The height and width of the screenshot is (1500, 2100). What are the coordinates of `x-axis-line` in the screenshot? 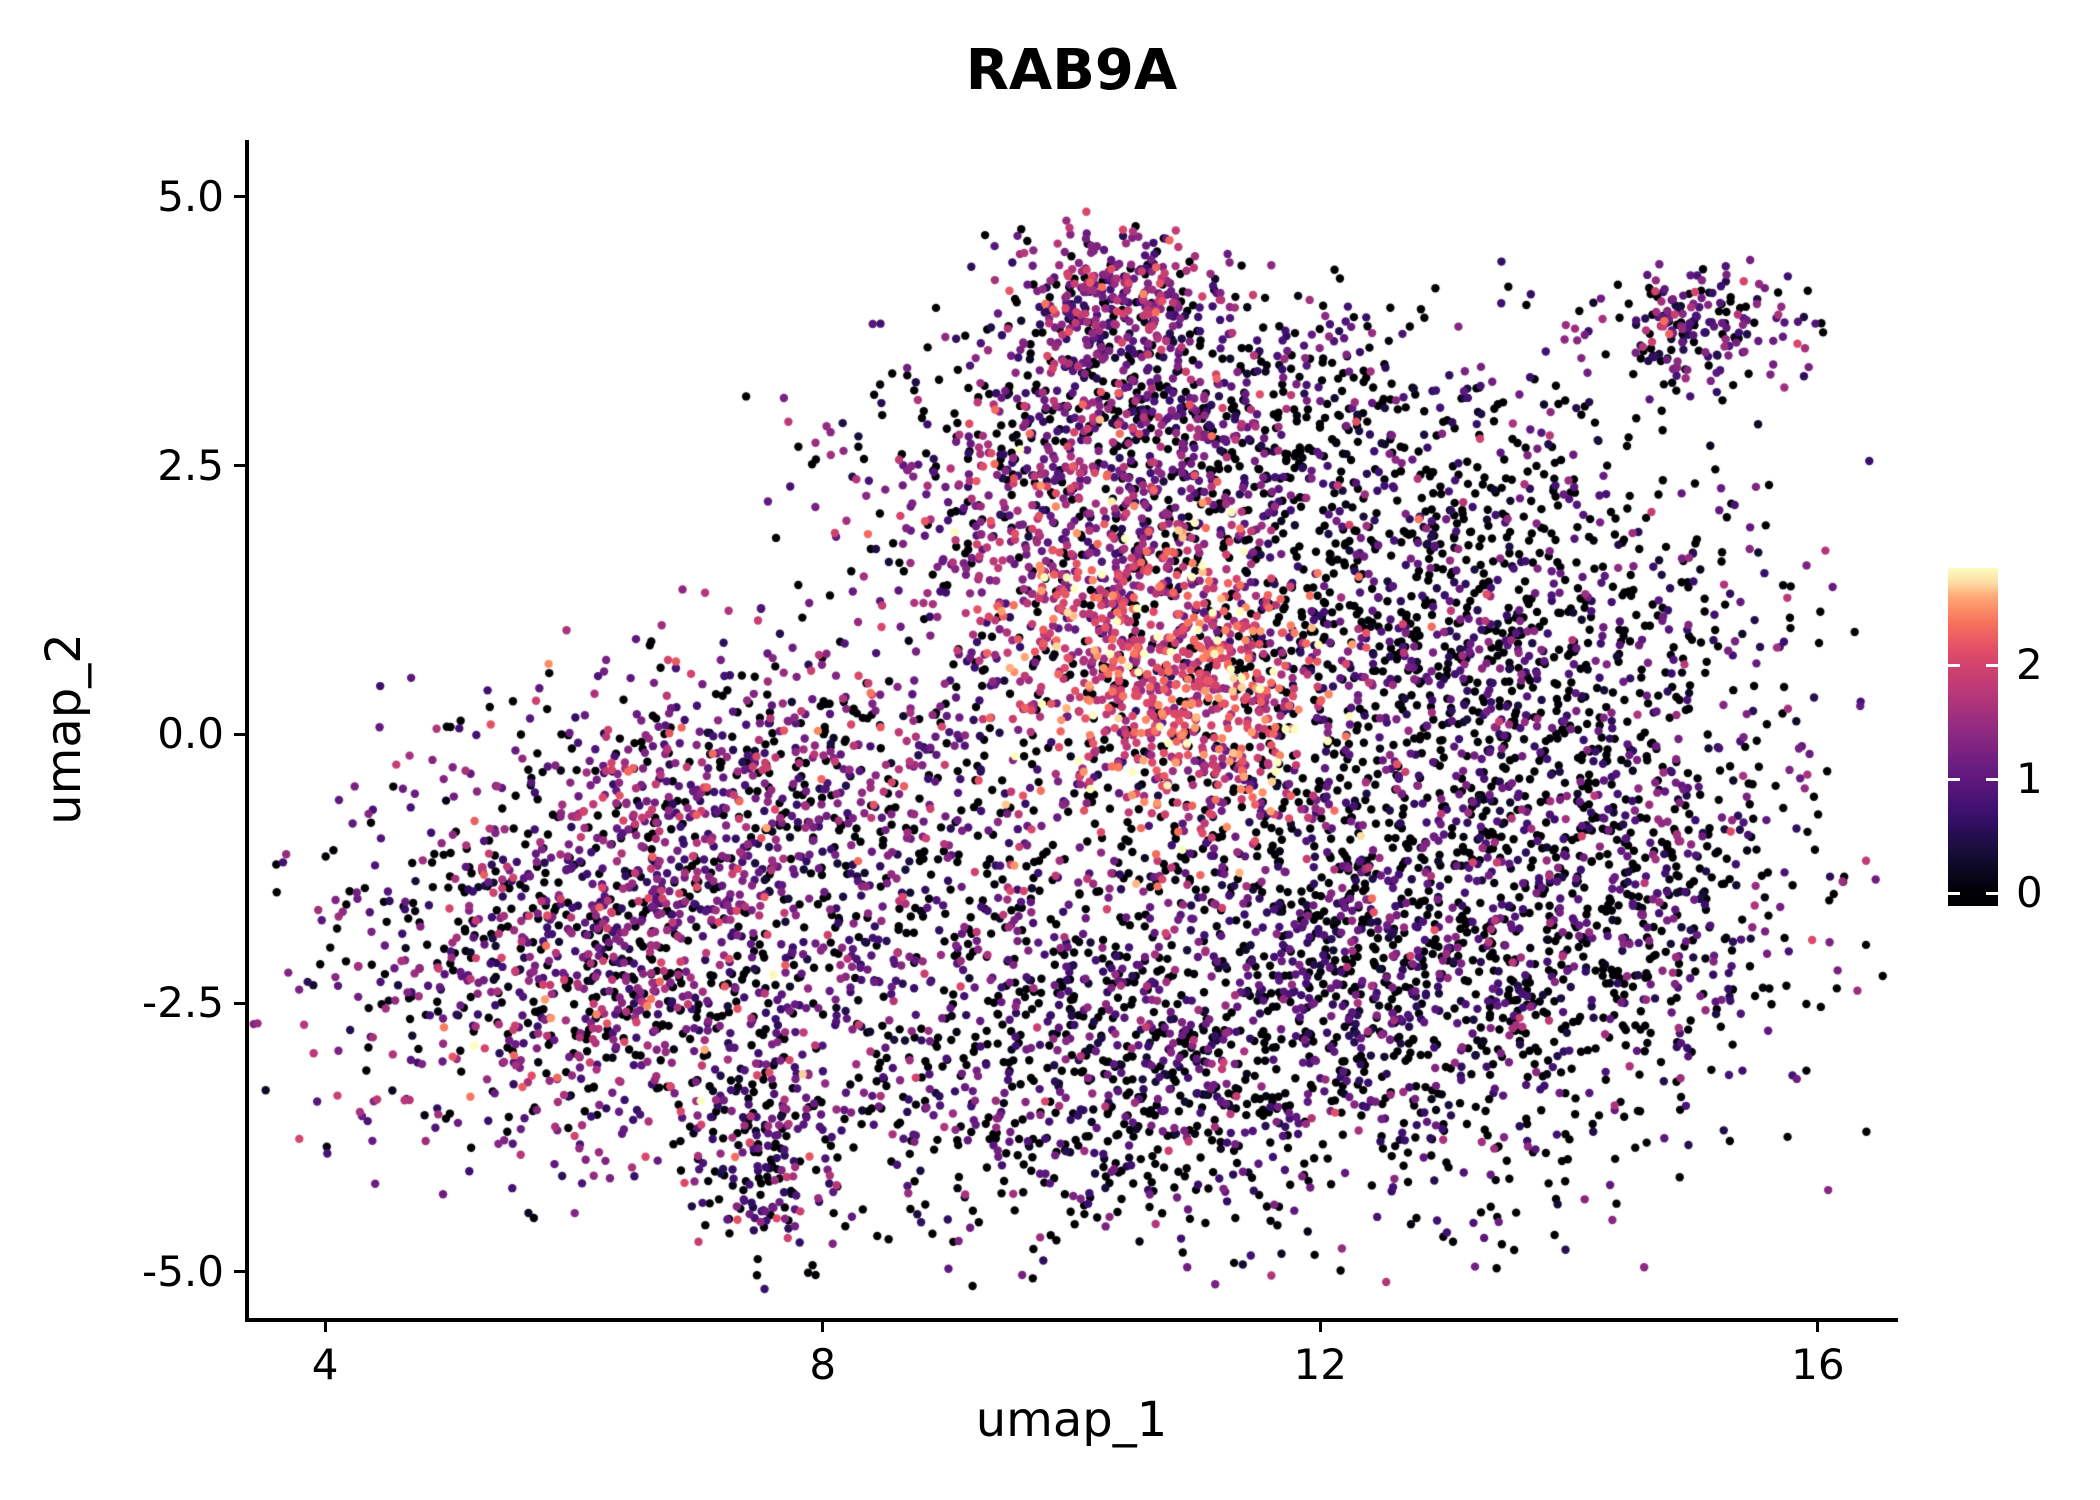 It's located at (1071, 1320).